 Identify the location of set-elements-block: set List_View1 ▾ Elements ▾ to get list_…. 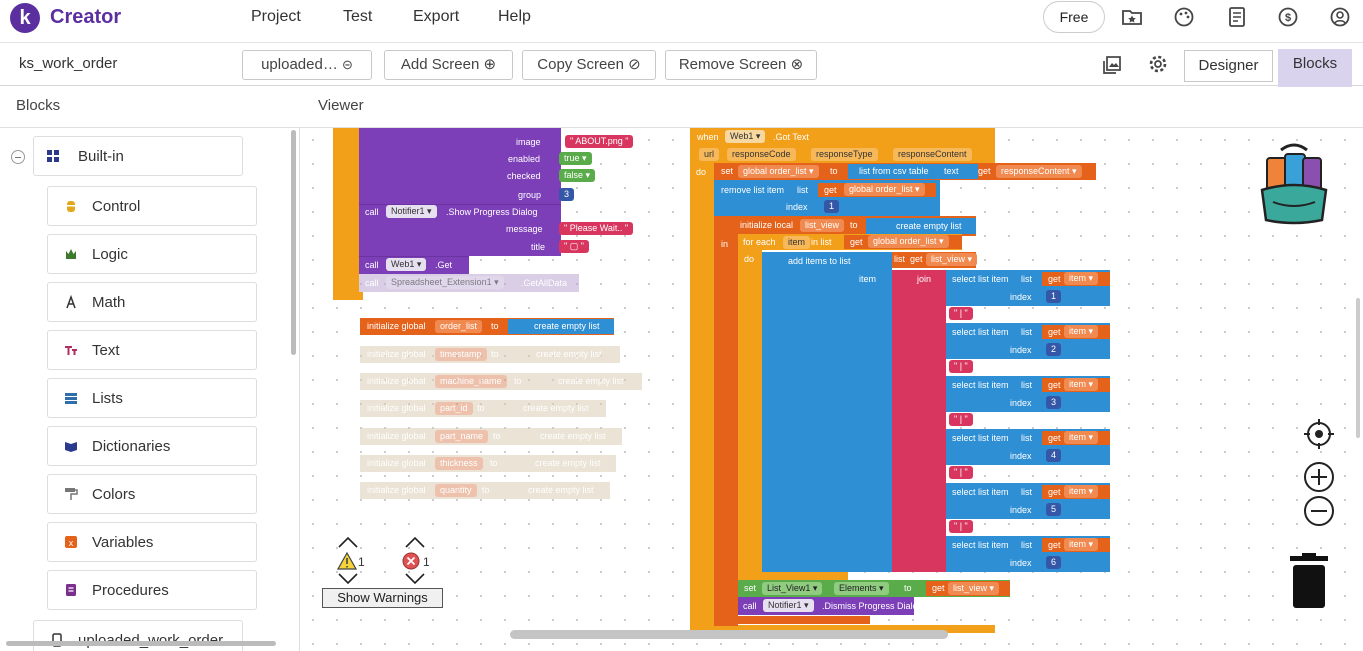
(874, 588).